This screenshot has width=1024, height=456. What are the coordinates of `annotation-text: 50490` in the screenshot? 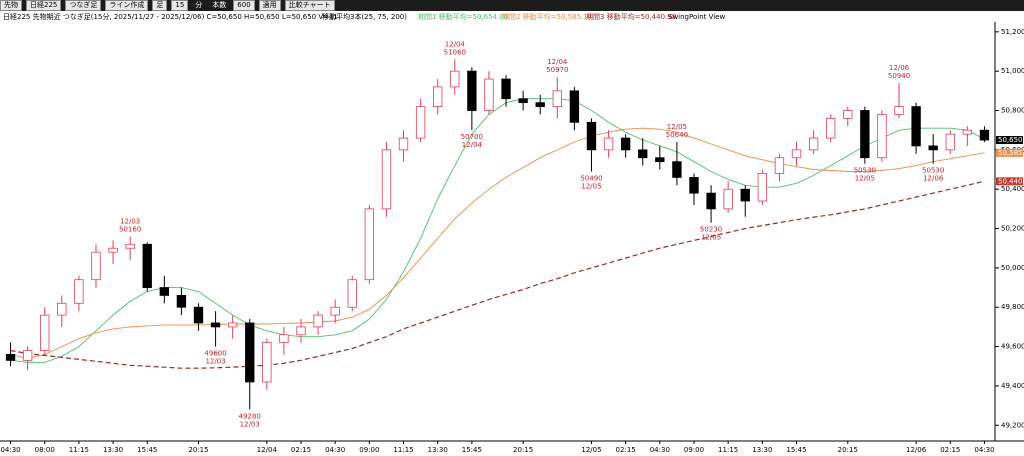 It's located at (591, 179).